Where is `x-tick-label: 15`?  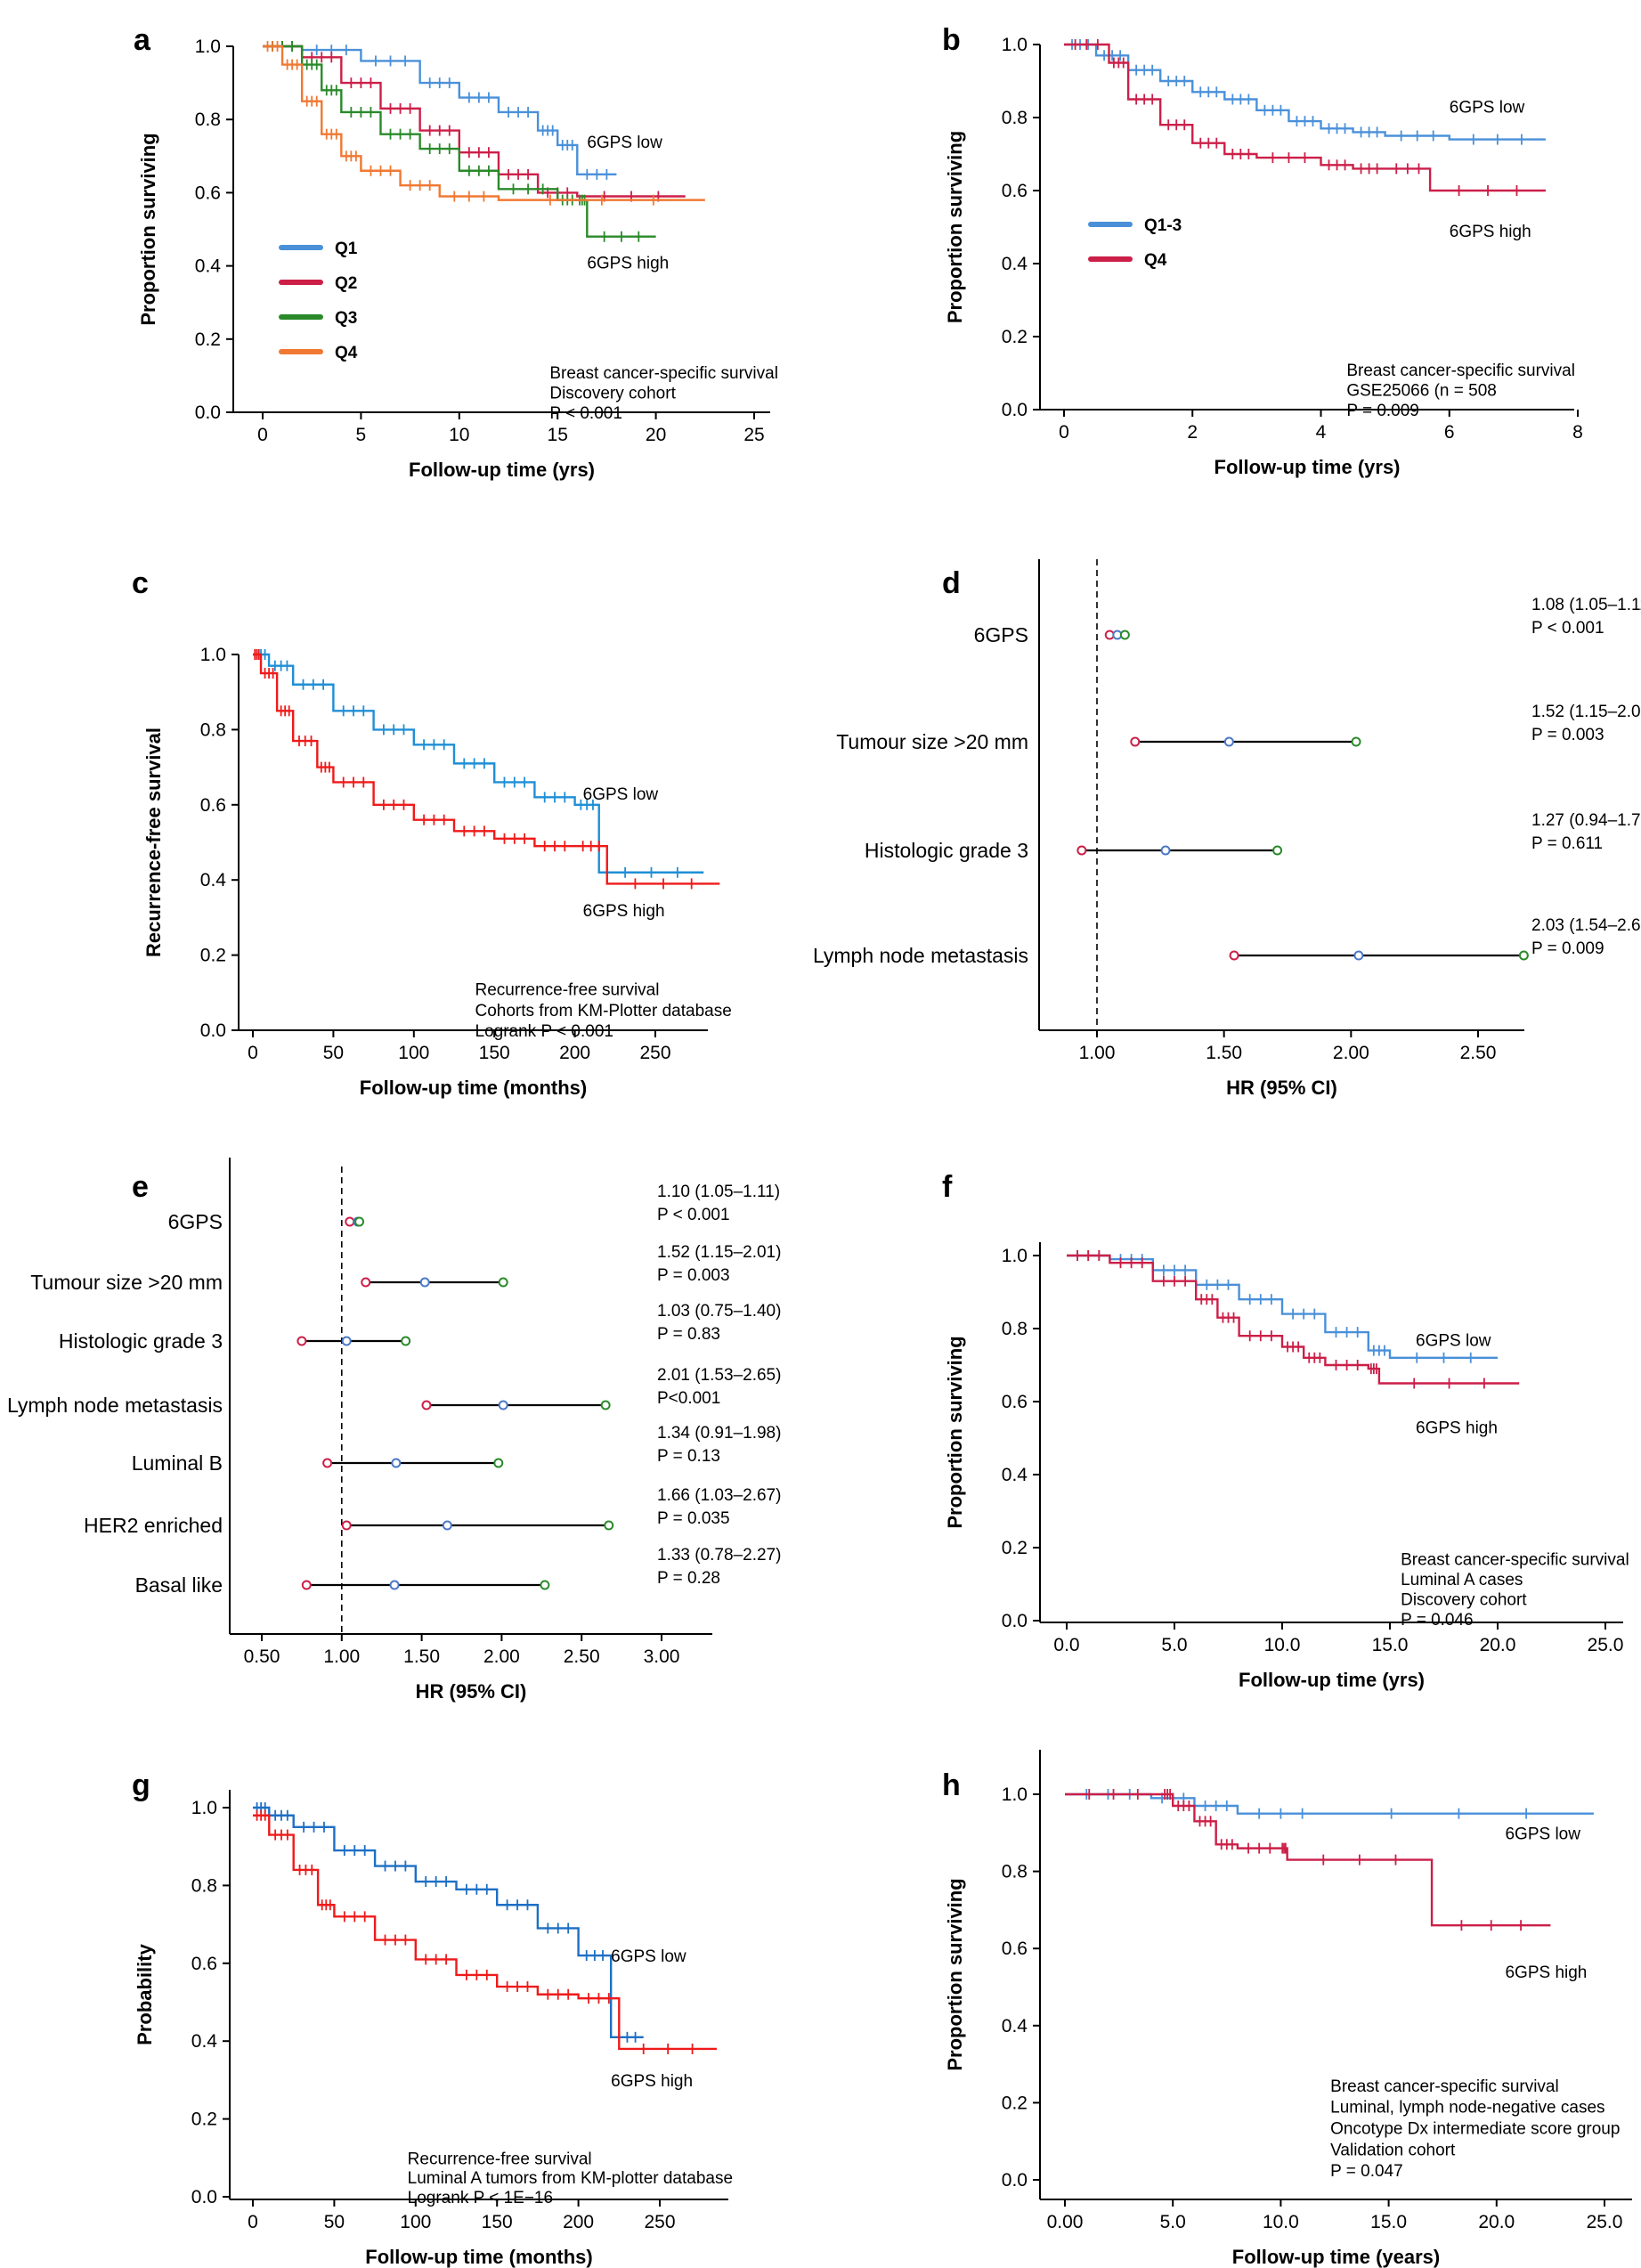 x-tick-label: 15 is located at coordinates (558, 435).